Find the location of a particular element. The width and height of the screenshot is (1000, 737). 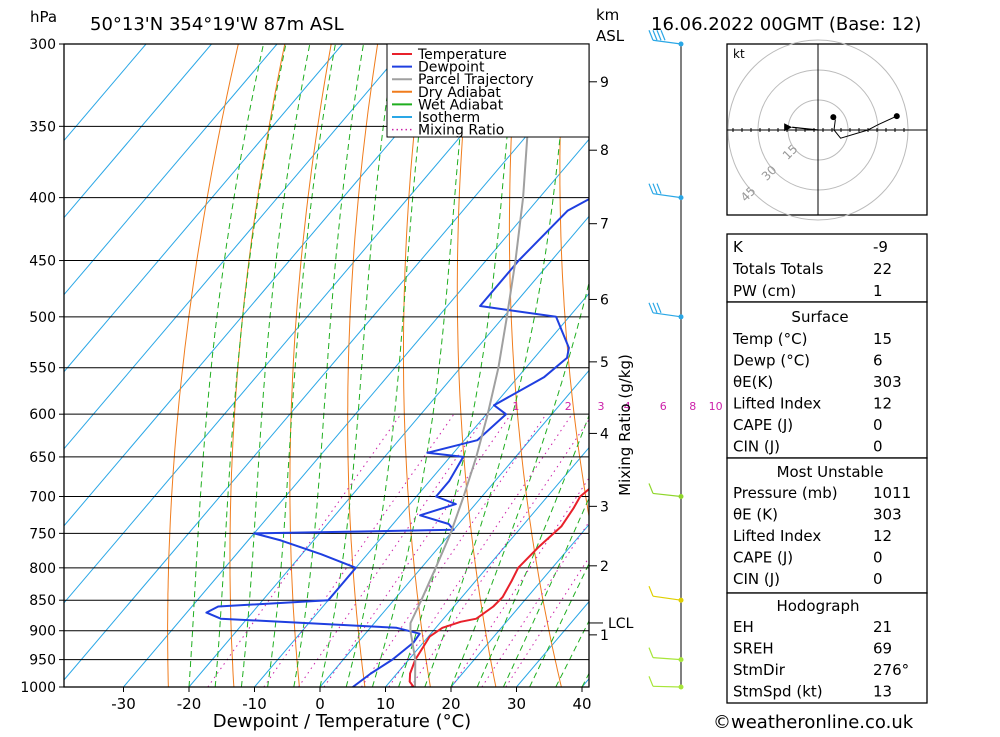

stat-label: EH is located at coordinates (743, 627).